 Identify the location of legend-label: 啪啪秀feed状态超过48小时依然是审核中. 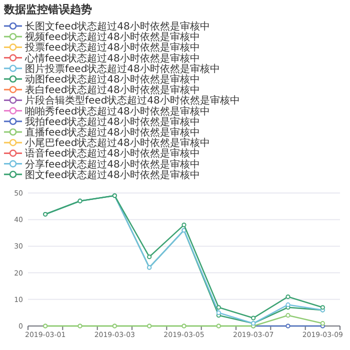
(117, 111).